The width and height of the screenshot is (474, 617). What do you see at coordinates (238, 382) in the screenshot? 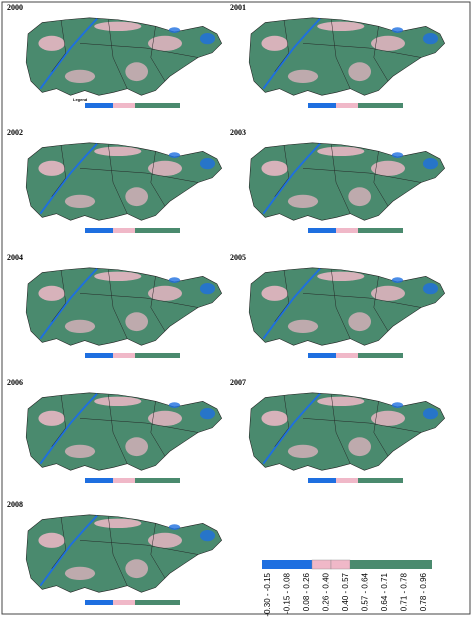
I see `year-label: 2007` at bounding box center [238, 382].